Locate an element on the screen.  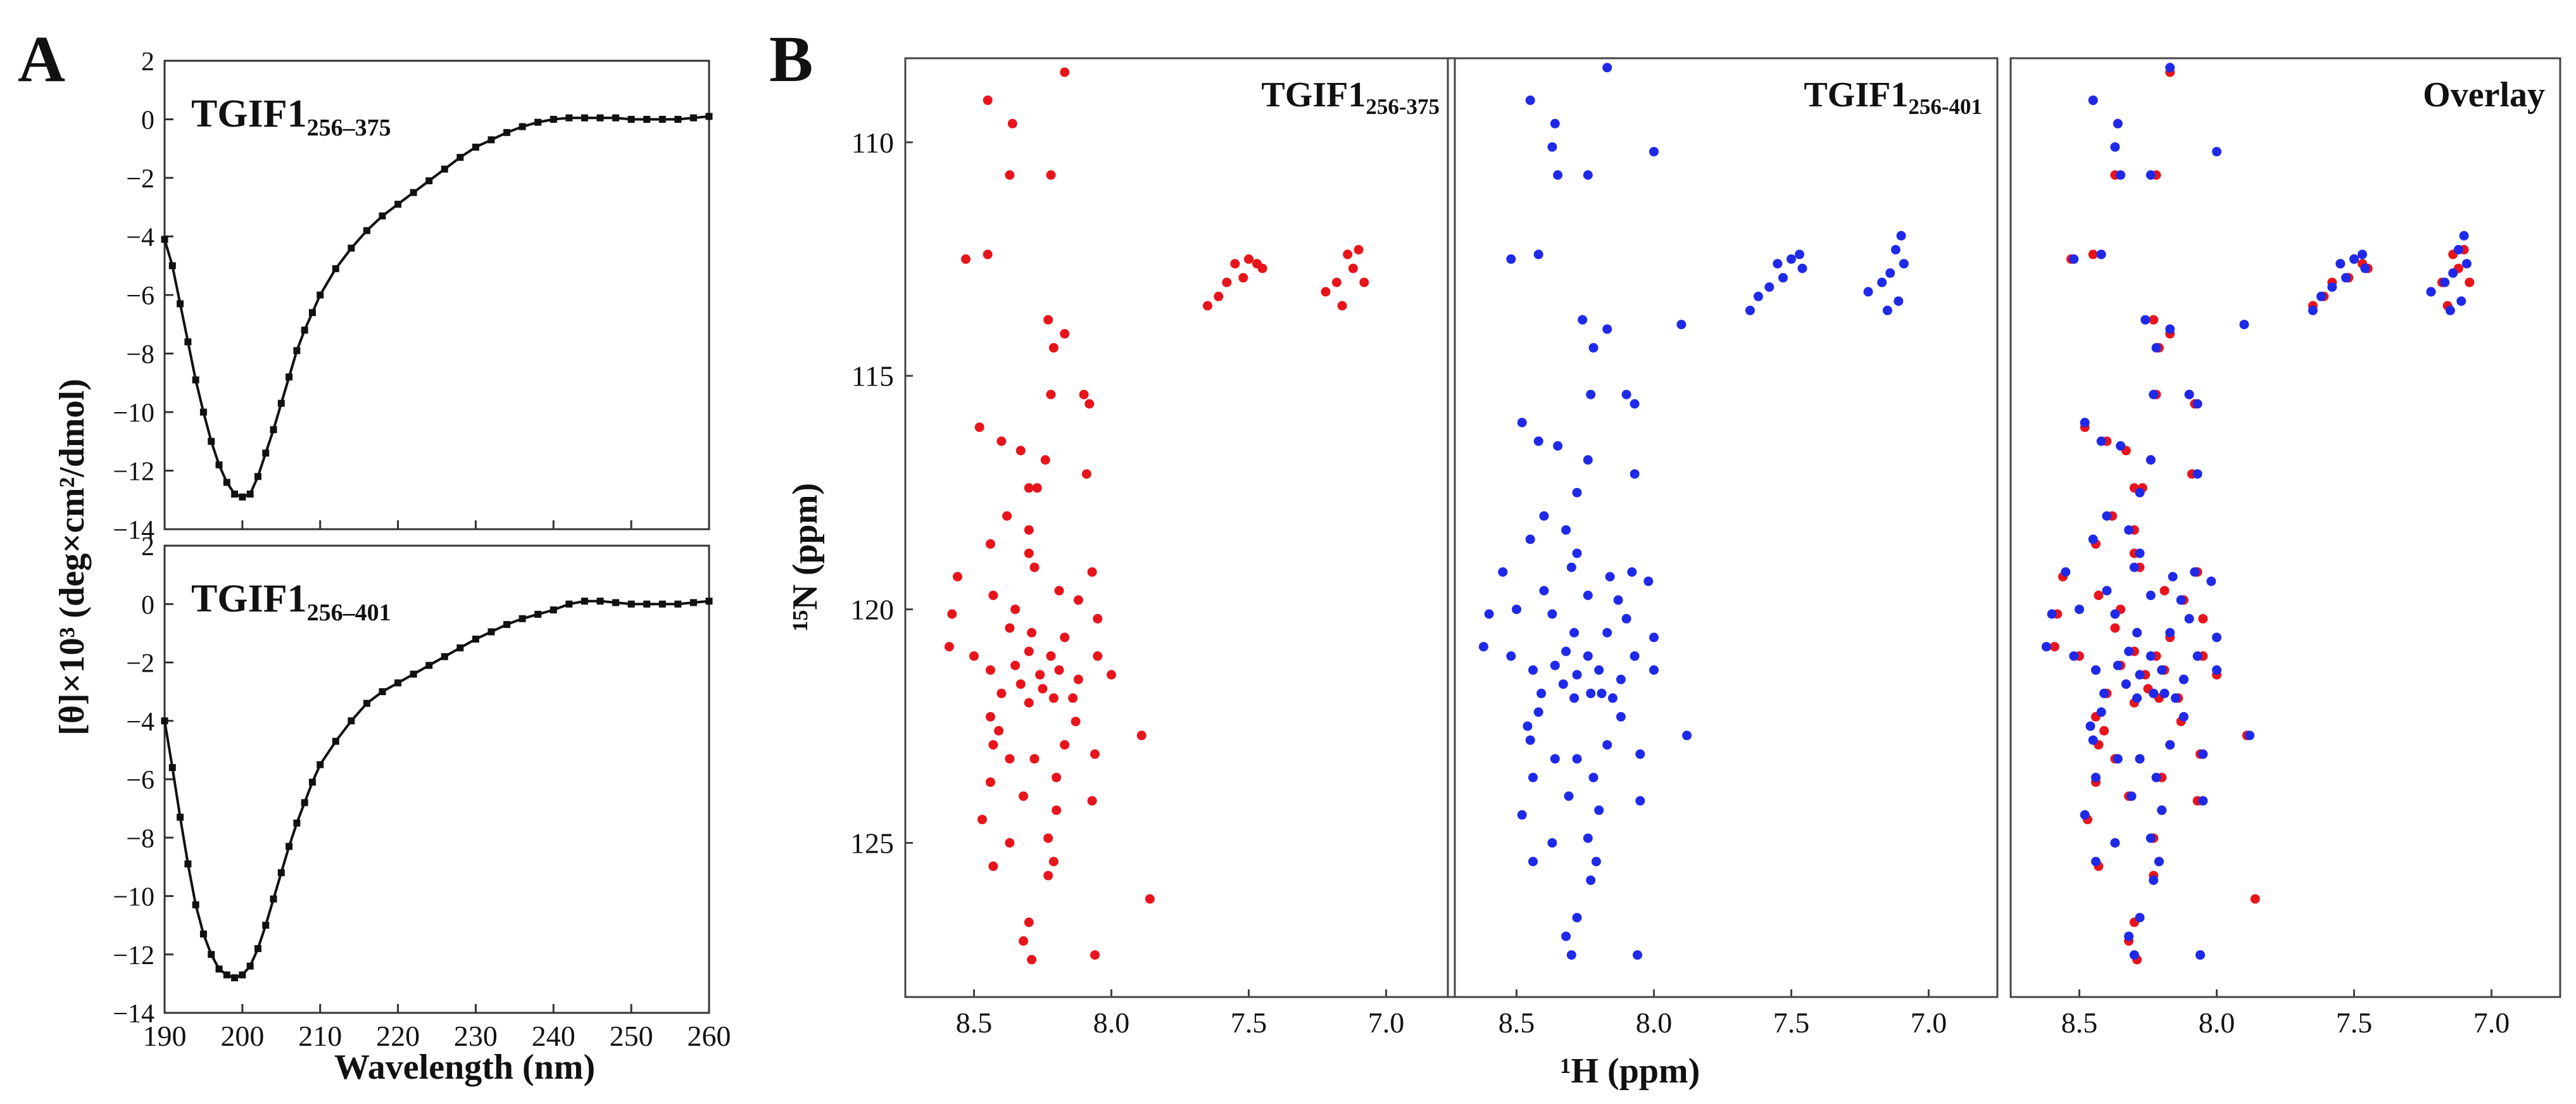
hsqc-panel-title: TGIF1256-401 is located at coordinates (1893, 97).